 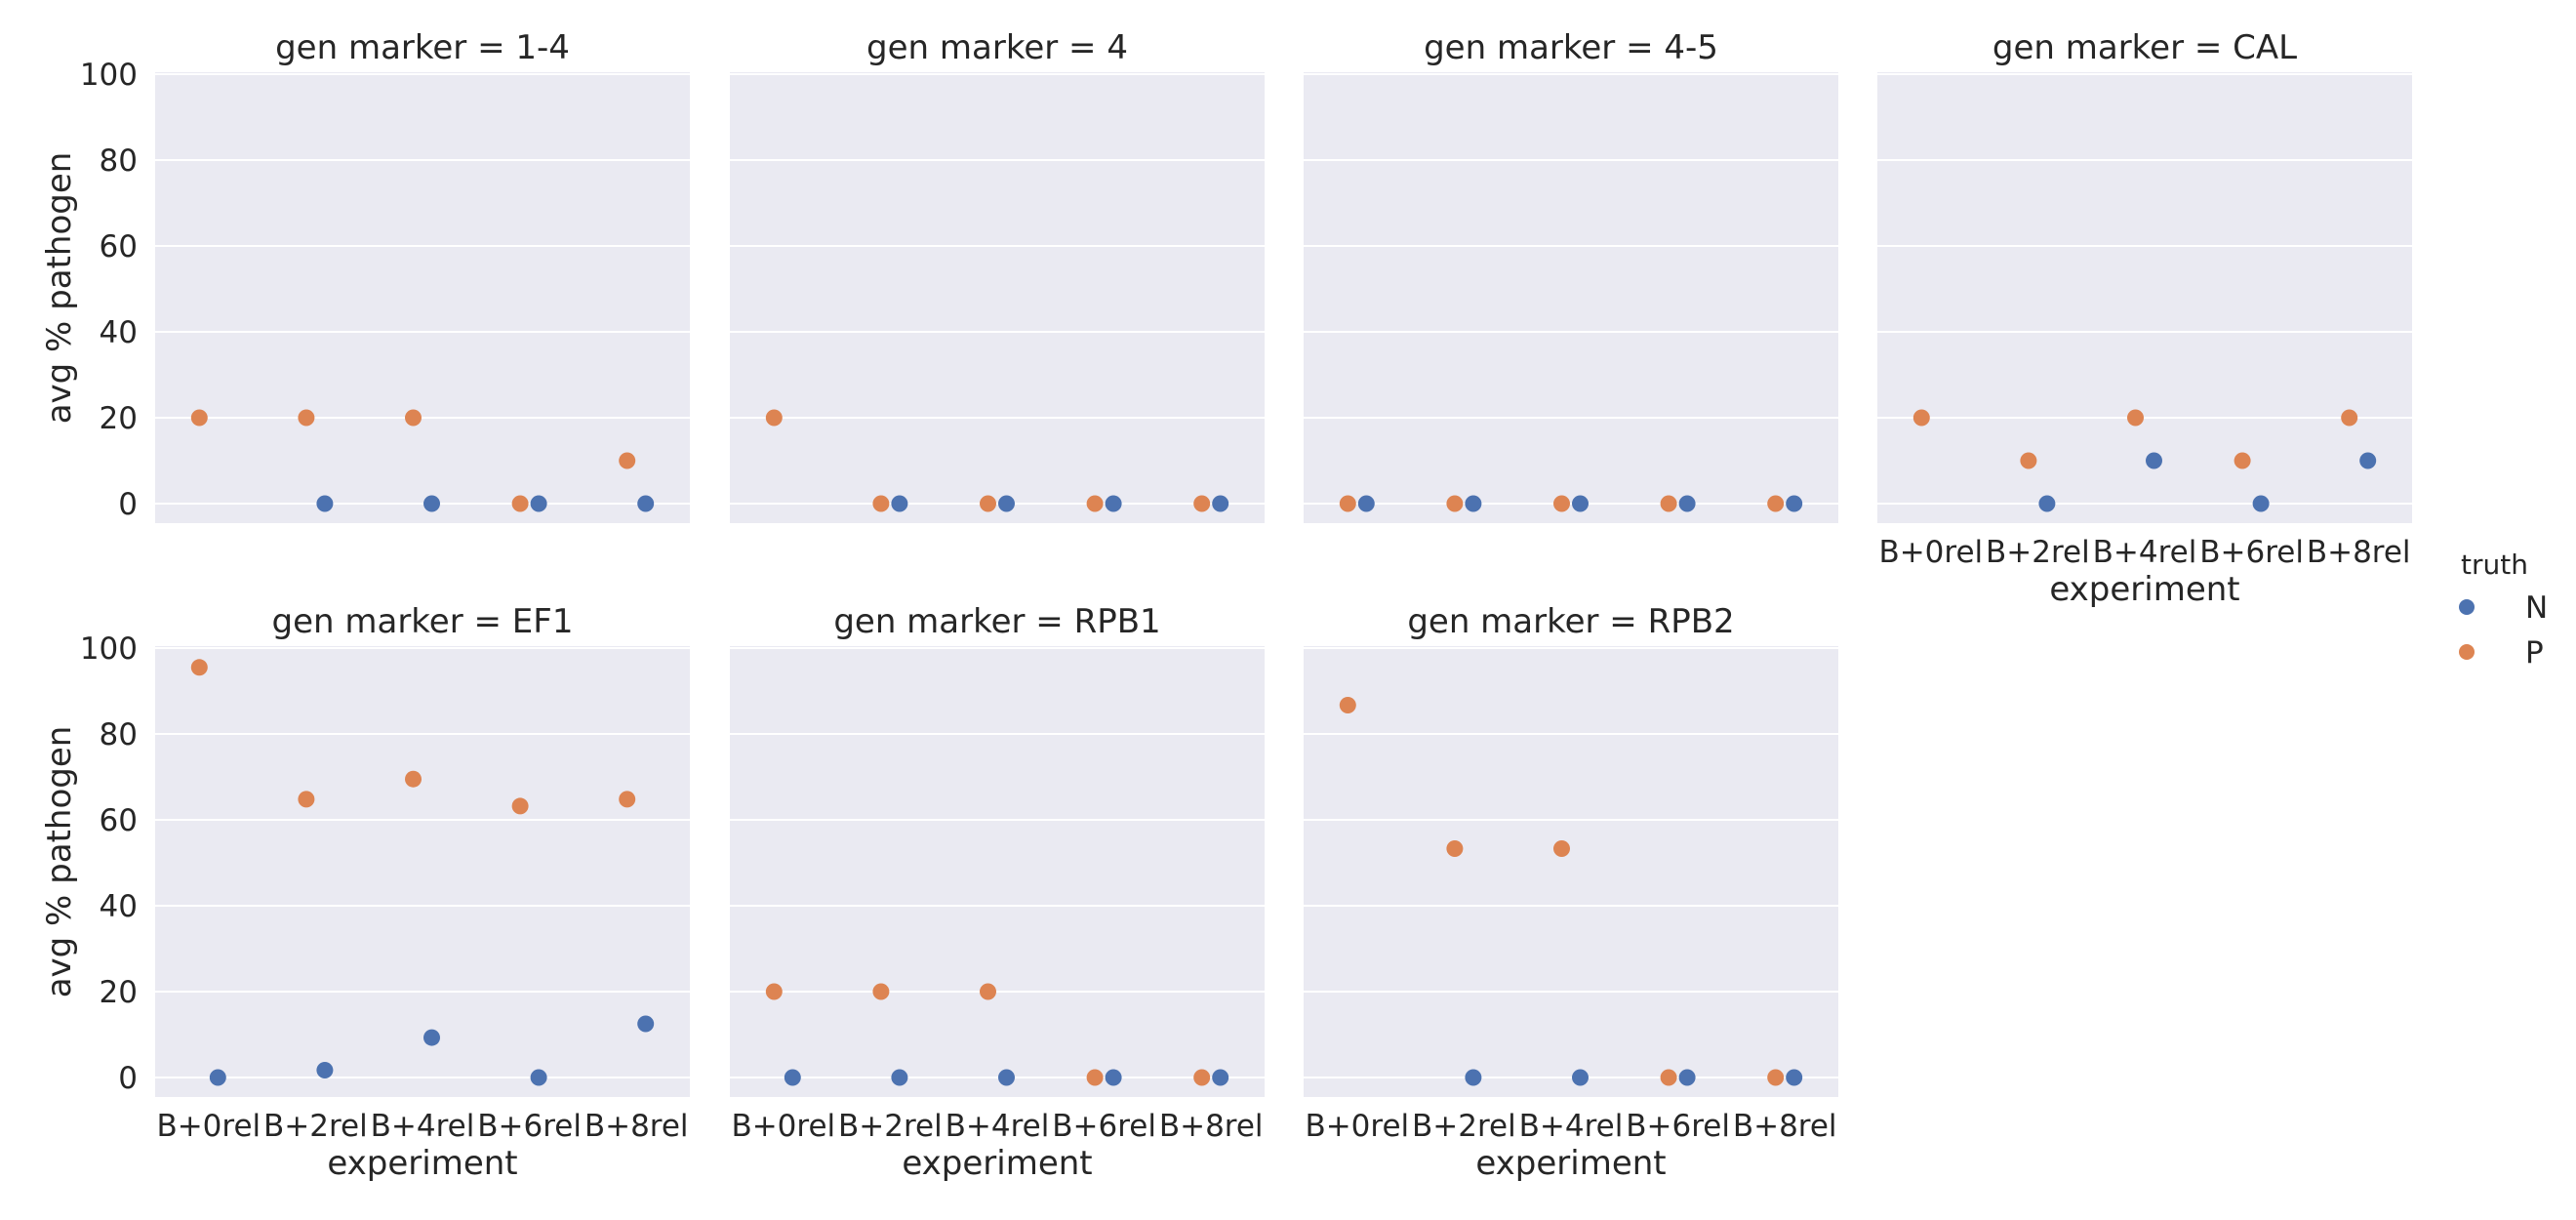 I want to click on facet-title: gen marker = RPB1, so click(x=996, y=621).